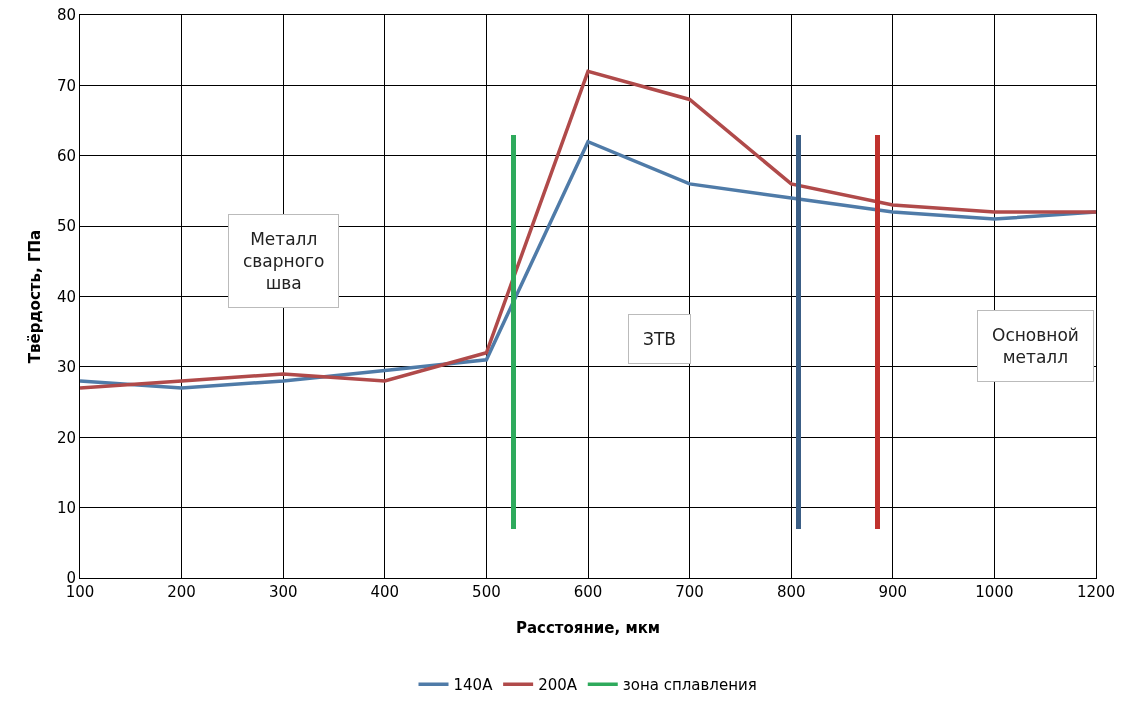 The width and height of the screenshot is (1126, 713). I want to click on x-tick-label: 1000, so click(994, 592).